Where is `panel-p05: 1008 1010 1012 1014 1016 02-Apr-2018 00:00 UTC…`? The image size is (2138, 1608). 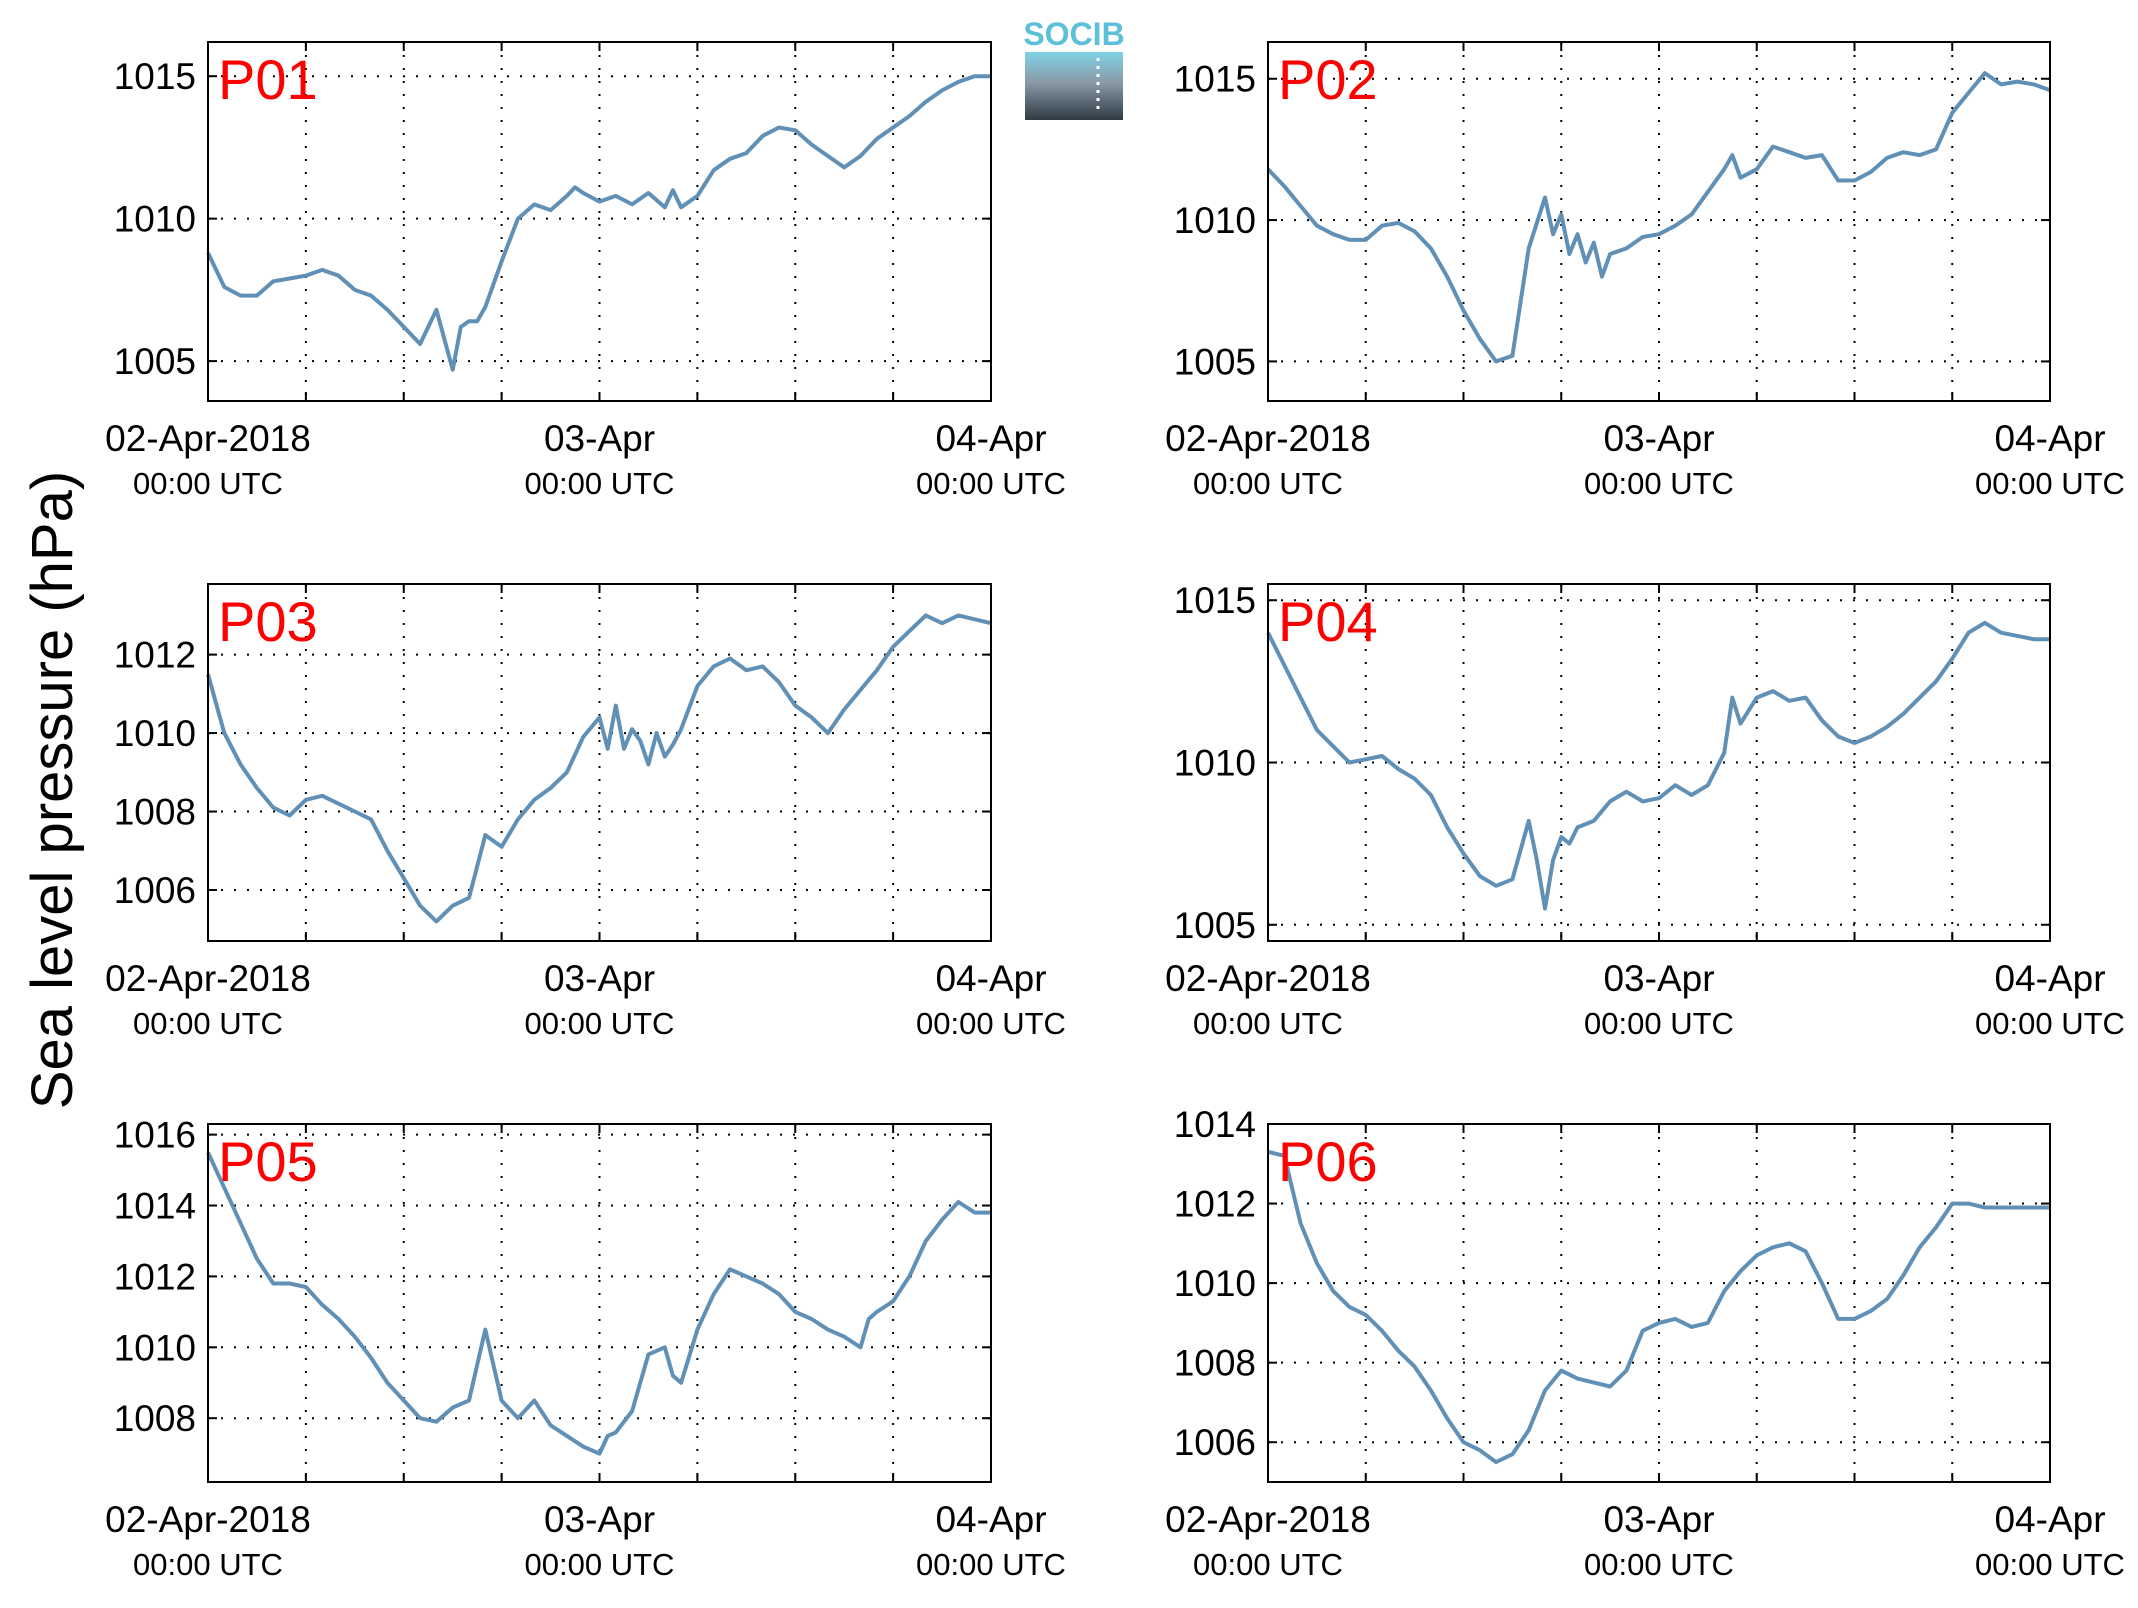 panel-p05: 1008 1010 1012 1014 1016 02-Apr-2018 00:00 UTC… is located at coordinates (585, 1348).